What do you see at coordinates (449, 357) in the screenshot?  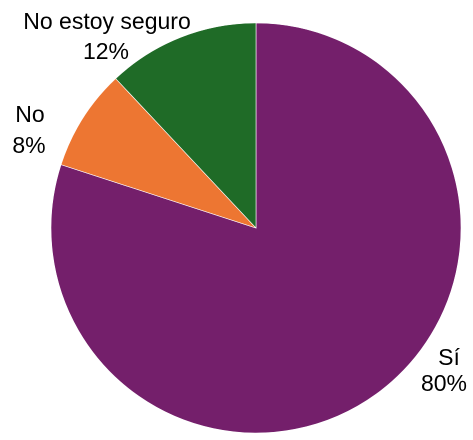 I see `slice-label-si: Sí` at bounding box center [449, 357].